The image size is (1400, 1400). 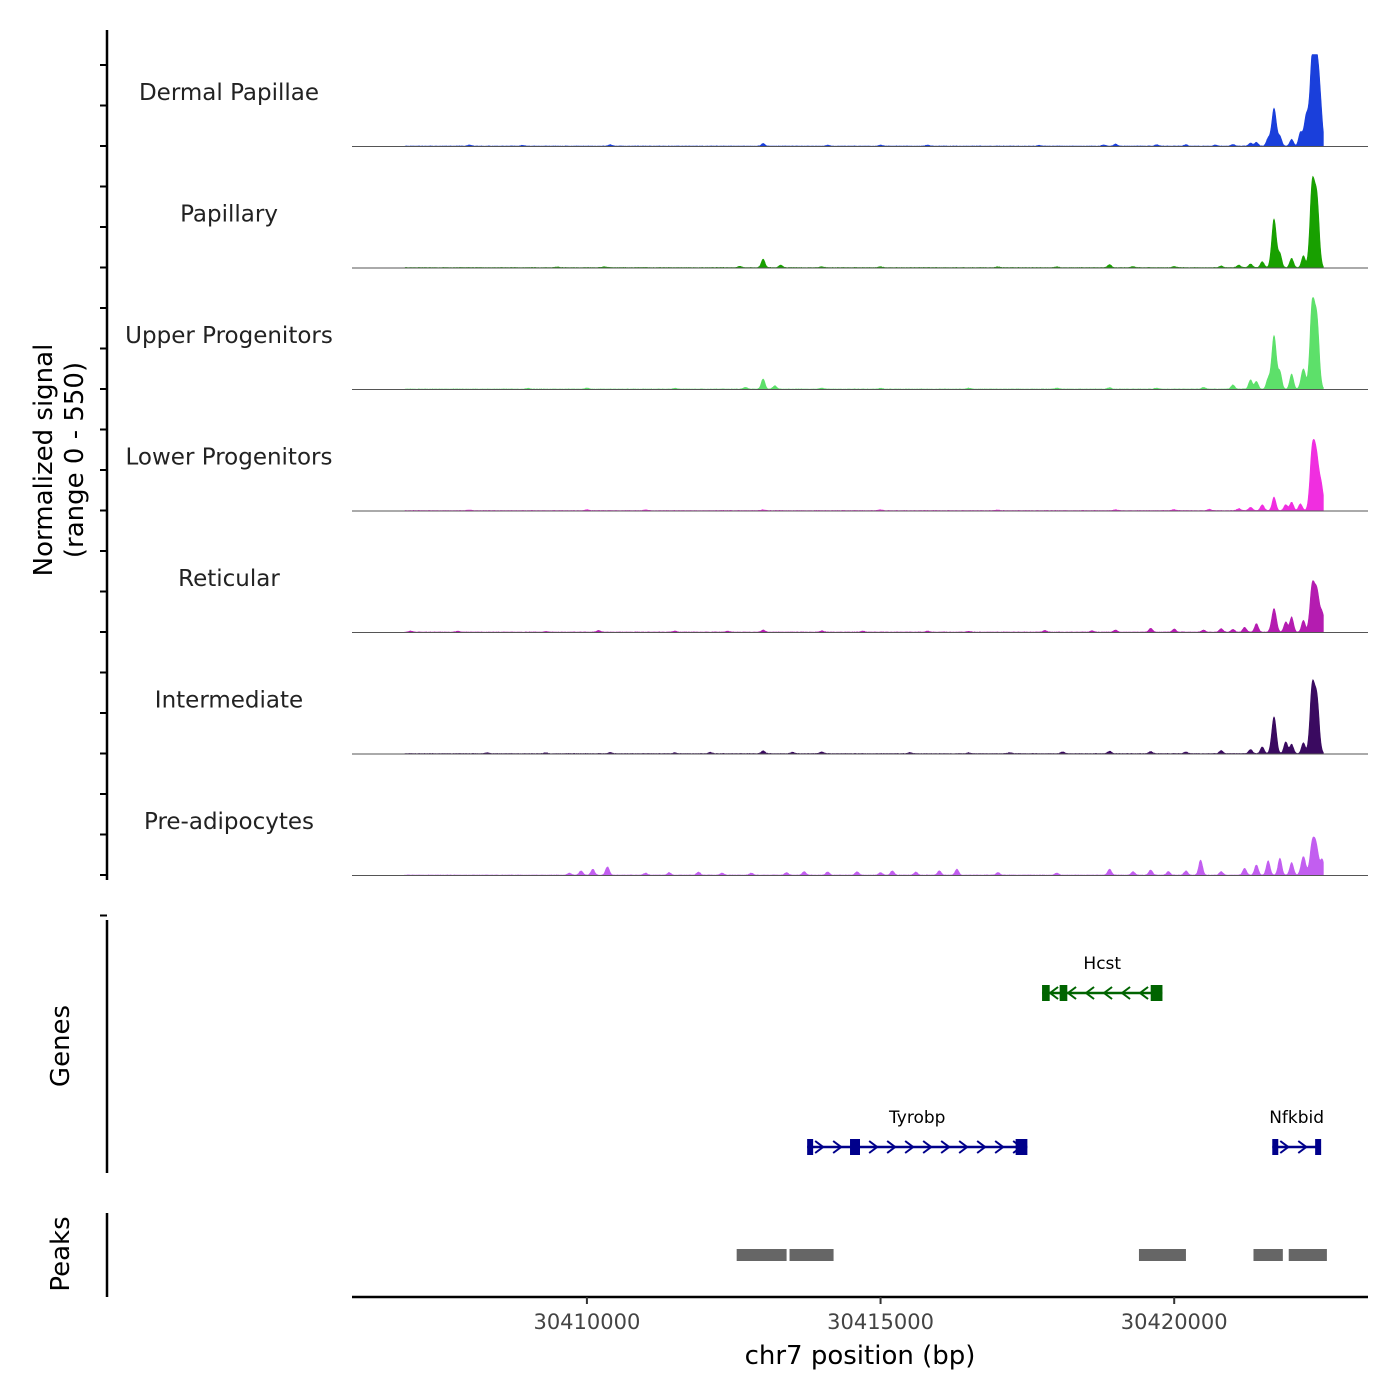 I want to click on track-dermal-papillae: Dermal Papillae, so click(x=753, y=100).